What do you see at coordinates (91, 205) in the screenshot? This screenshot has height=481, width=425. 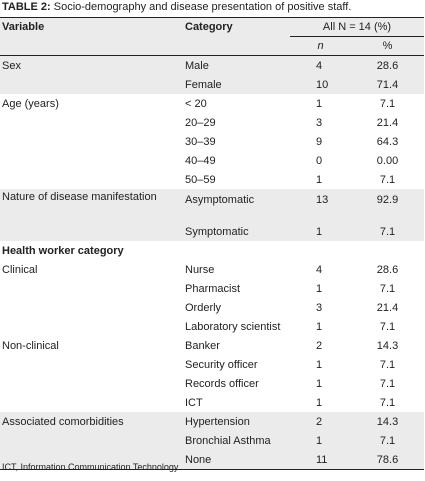 I see `cell-variable: Nature of disease manifestation` at bounding box center [91, 205].